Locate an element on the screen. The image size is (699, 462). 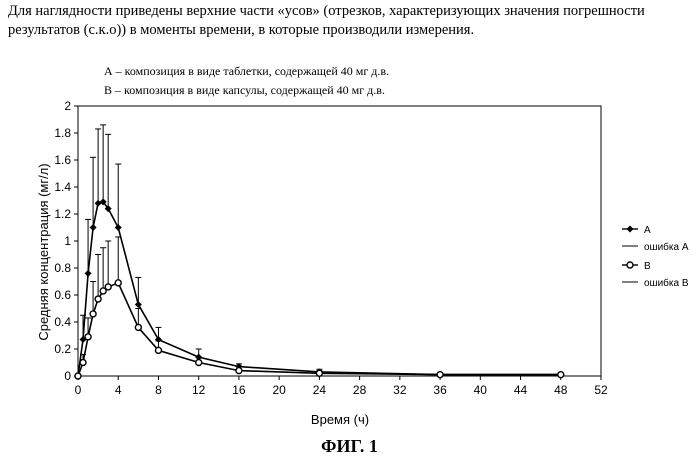
x-tick-label-5: 20 is located at coordinates (279, 390).